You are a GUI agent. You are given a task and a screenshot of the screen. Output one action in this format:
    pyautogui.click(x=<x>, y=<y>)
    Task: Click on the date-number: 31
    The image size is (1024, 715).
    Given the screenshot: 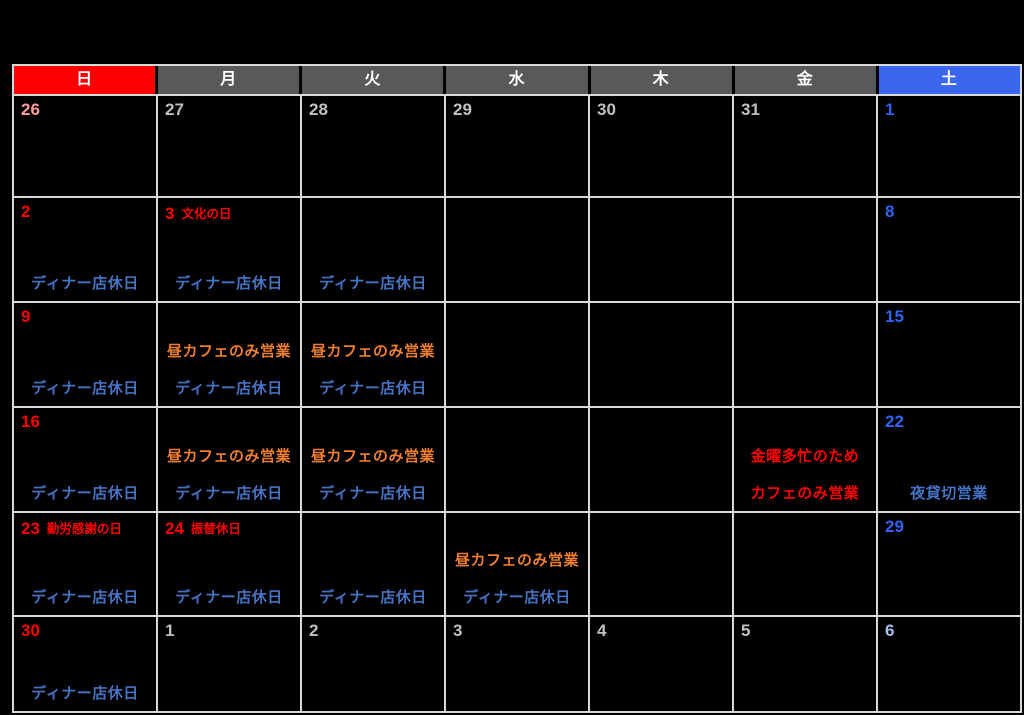 What is the action you would take?
    pyautogui.click(x=750, y=109)
    